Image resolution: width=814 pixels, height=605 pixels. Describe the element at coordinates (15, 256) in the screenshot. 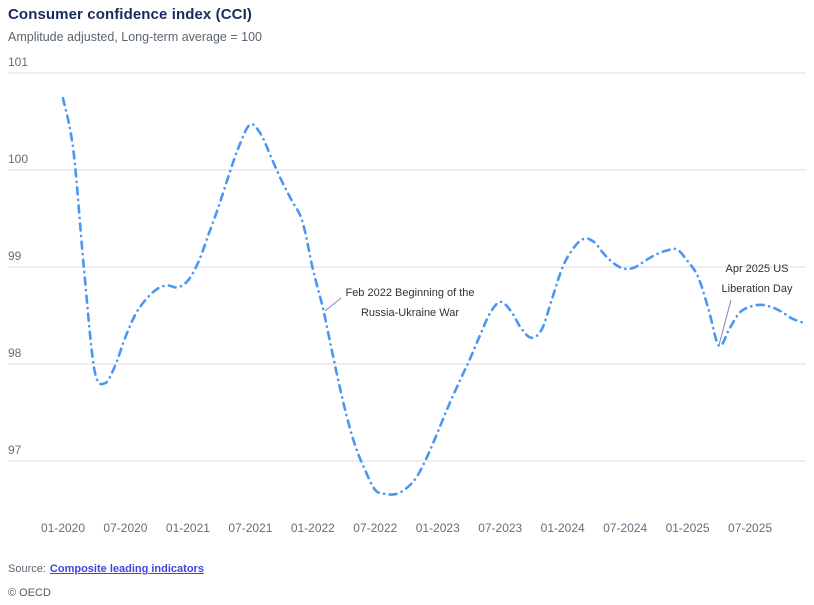

I see `y-axis-label: 99` at that location.